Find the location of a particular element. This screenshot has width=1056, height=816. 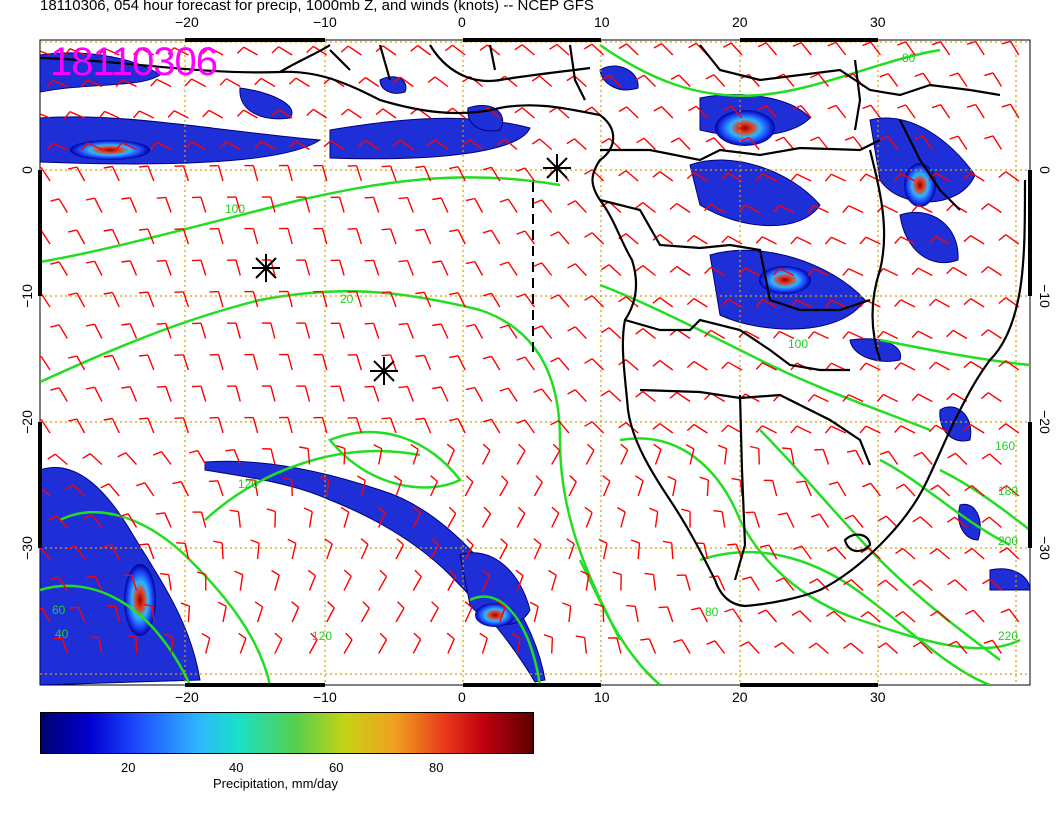

lon-labels-top: −20 −10 0 10 20 30 is located at coordinates (530, 22).